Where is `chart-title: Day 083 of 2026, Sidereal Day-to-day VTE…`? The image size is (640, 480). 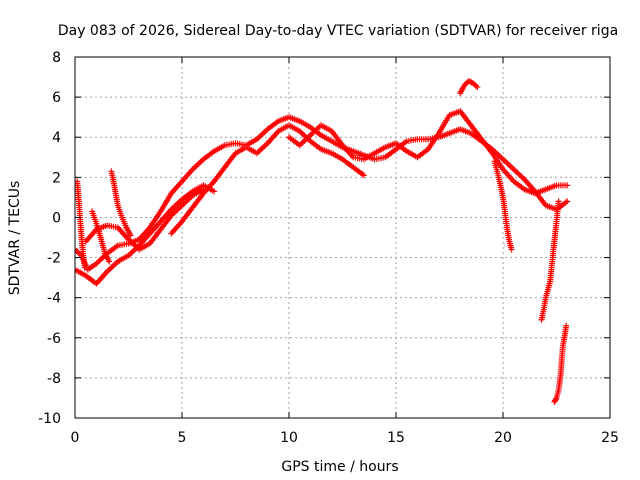 chart-title: Day 083 of 2026, Sidereal Day-to-day VTE… is located at coordinates (338, 31).